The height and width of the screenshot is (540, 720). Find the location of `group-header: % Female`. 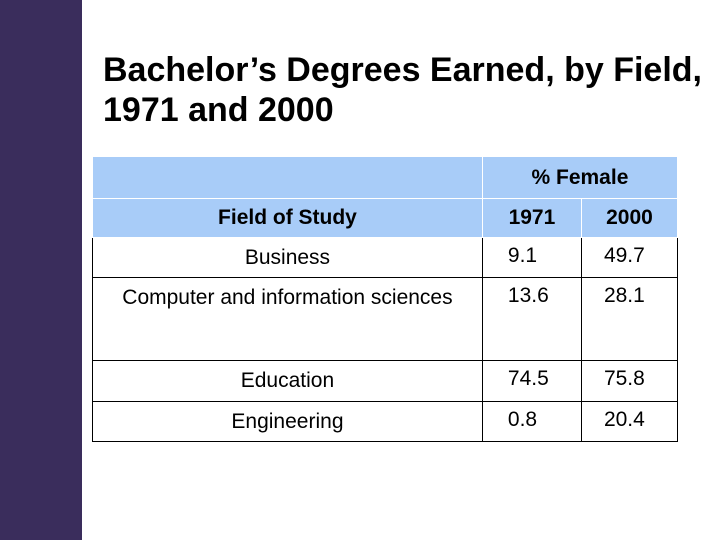

group-header: % Female is located at coordinates (580, 177).